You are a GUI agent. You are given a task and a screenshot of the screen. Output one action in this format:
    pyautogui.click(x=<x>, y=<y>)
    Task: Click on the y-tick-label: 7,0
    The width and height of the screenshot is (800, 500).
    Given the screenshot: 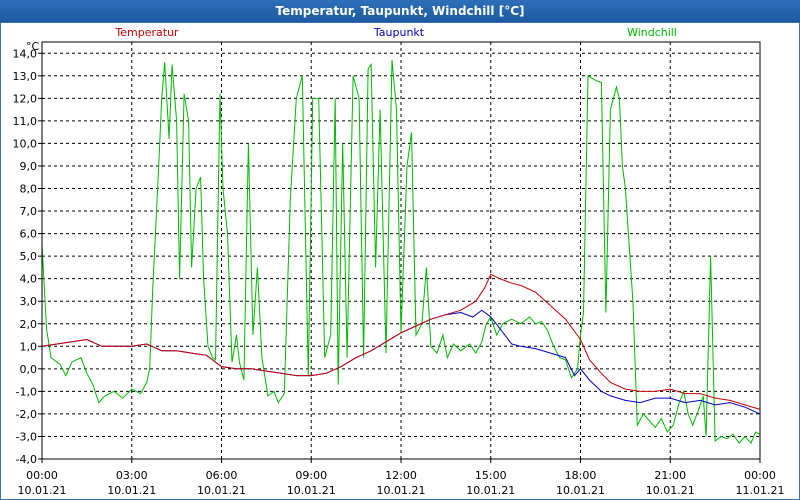 What is the action you would take?
    pyautogui.click(x=29, y=211)
    